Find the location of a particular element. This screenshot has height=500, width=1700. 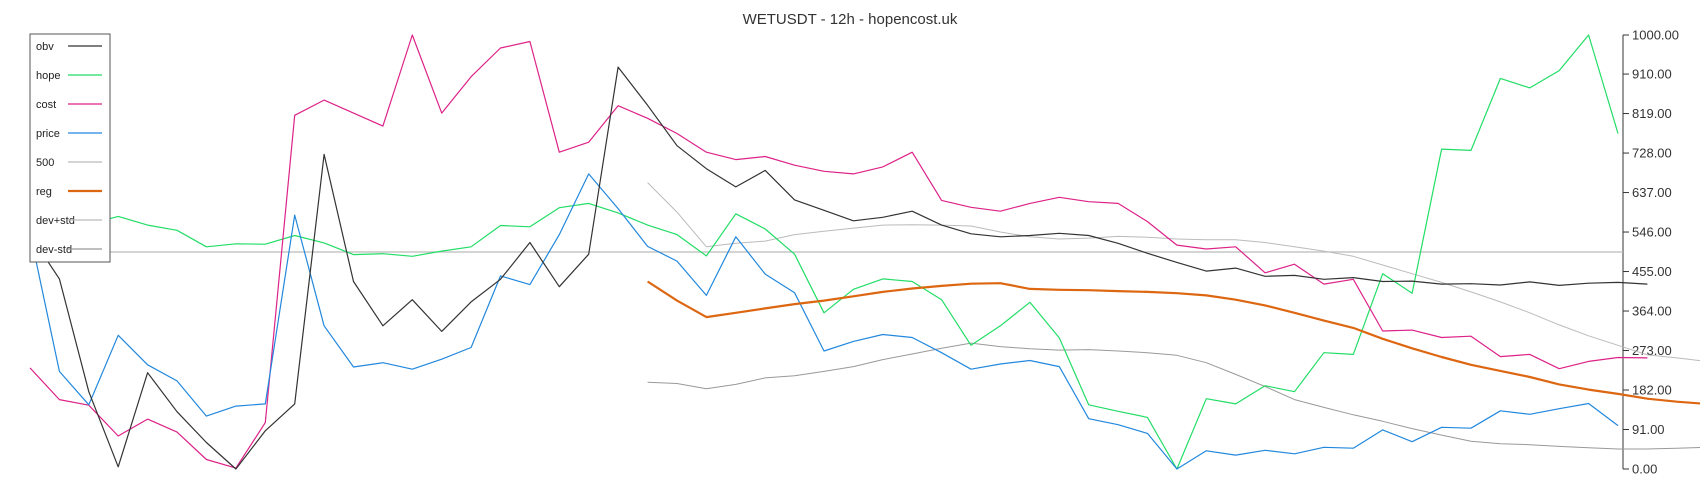

y-tick-label: 273.00 is located at coordinates (1652, 350).